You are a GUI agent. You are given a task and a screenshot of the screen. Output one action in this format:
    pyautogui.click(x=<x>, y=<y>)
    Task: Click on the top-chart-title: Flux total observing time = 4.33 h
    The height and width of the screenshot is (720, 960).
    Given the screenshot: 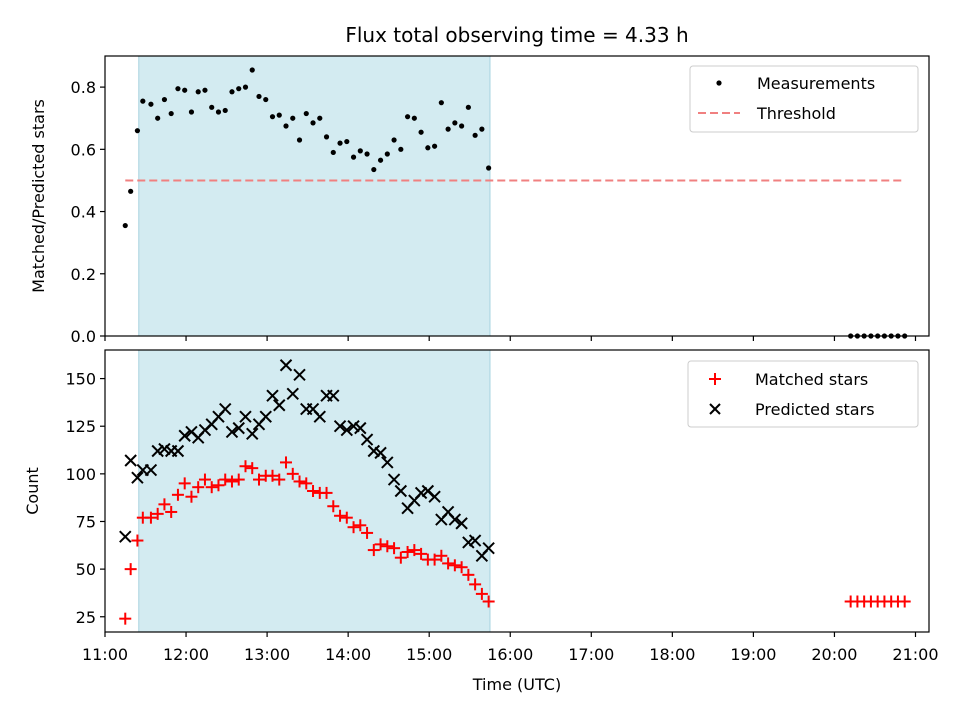 What is the action you would take?
    pyautogui.click(x=516, y=35)
    